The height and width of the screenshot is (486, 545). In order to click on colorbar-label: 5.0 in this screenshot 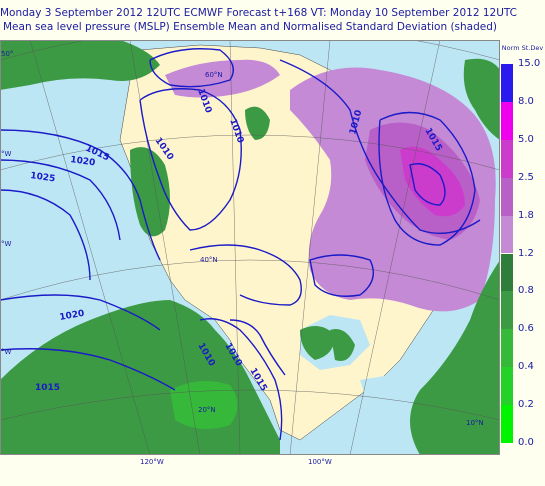, I will do `click(526, 139)`.